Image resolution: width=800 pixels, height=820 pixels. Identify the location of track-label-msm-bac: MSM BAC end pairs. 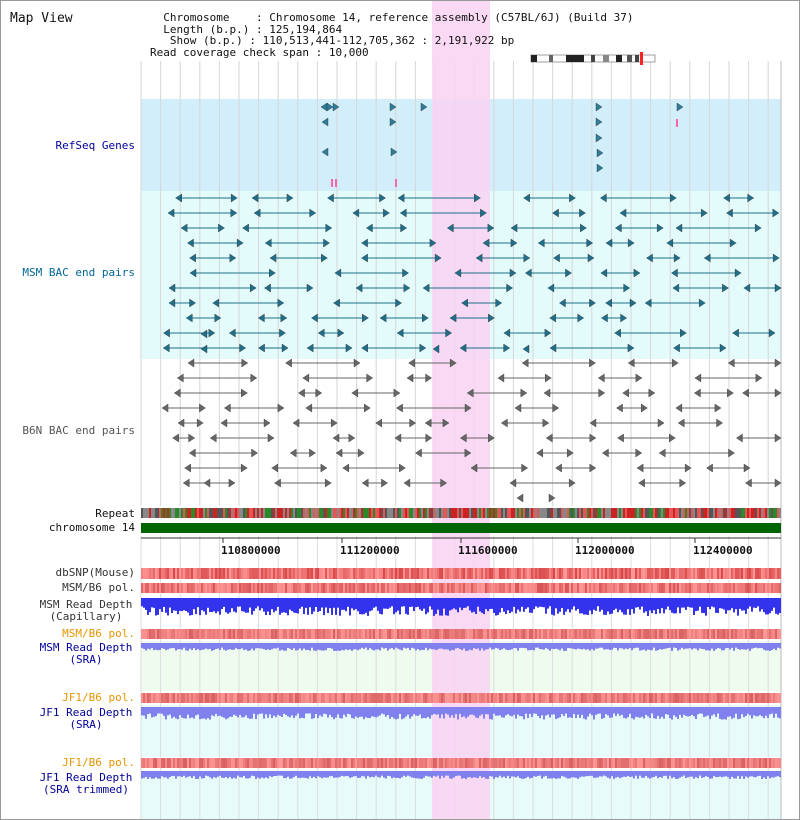
(78, 272).